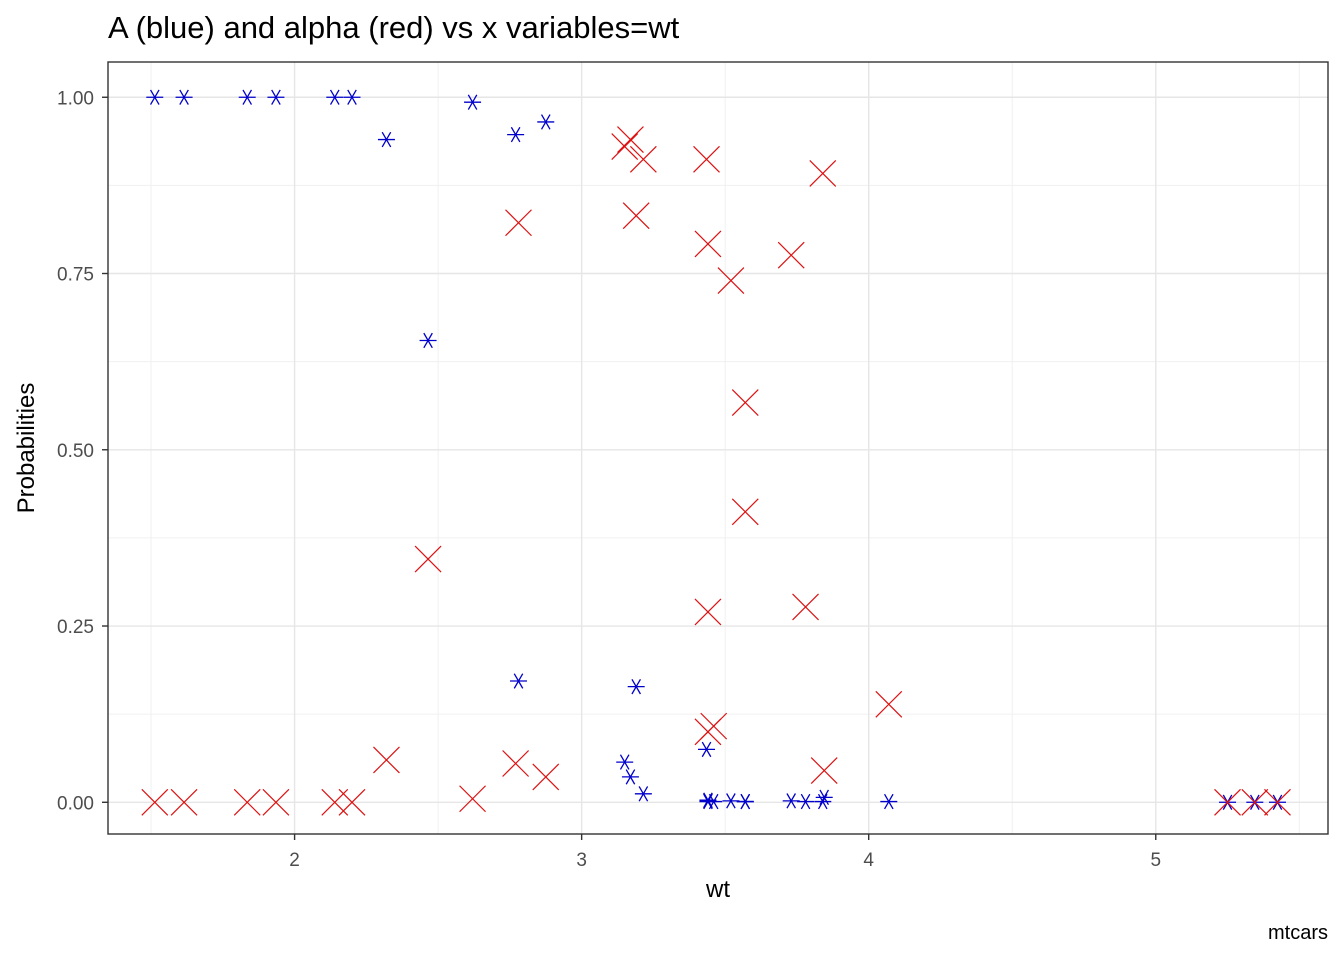 The image size is (1344, 960). I want to click on x-tick-label: 3, so click(581, 860).